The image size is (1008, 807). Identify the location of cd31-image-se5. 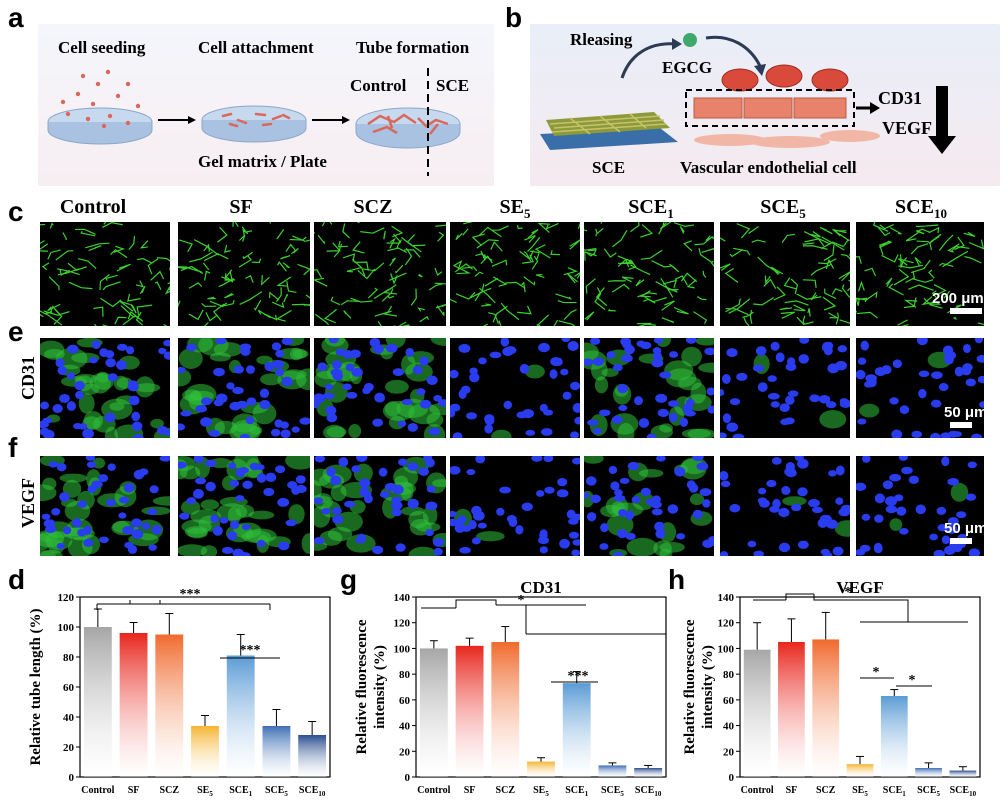
(515, 388).